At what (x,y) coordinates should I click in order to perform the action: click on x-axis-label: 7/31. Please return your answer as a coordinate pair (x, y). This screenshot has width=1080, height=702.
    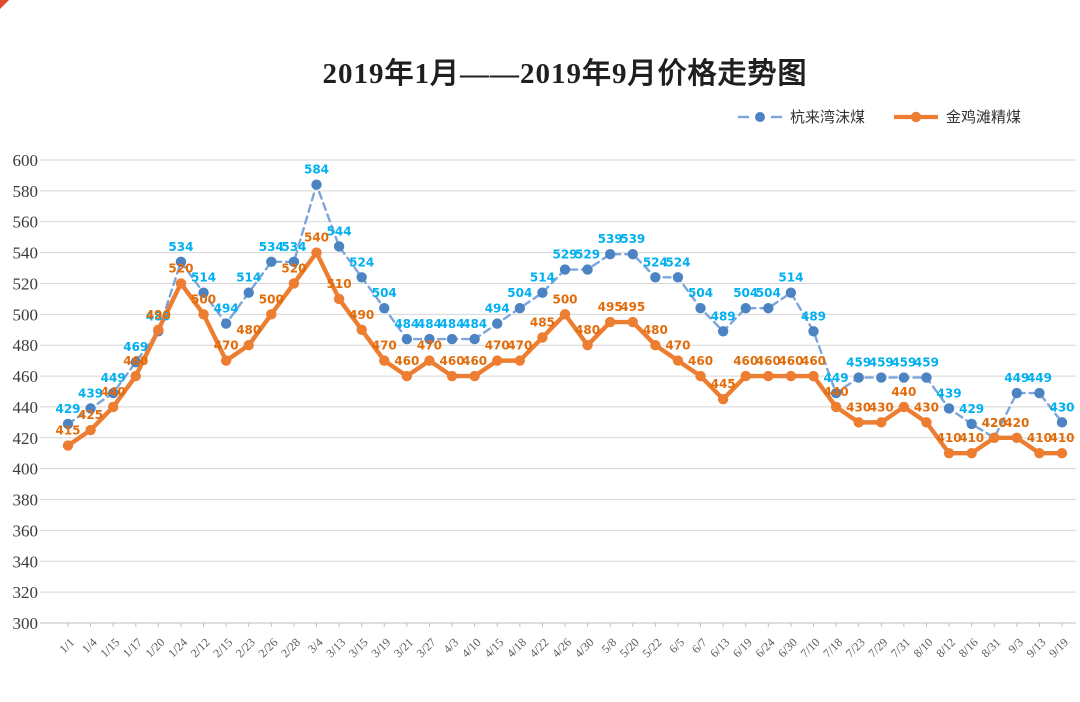
    Looking at the image, I should click on (900, 647).